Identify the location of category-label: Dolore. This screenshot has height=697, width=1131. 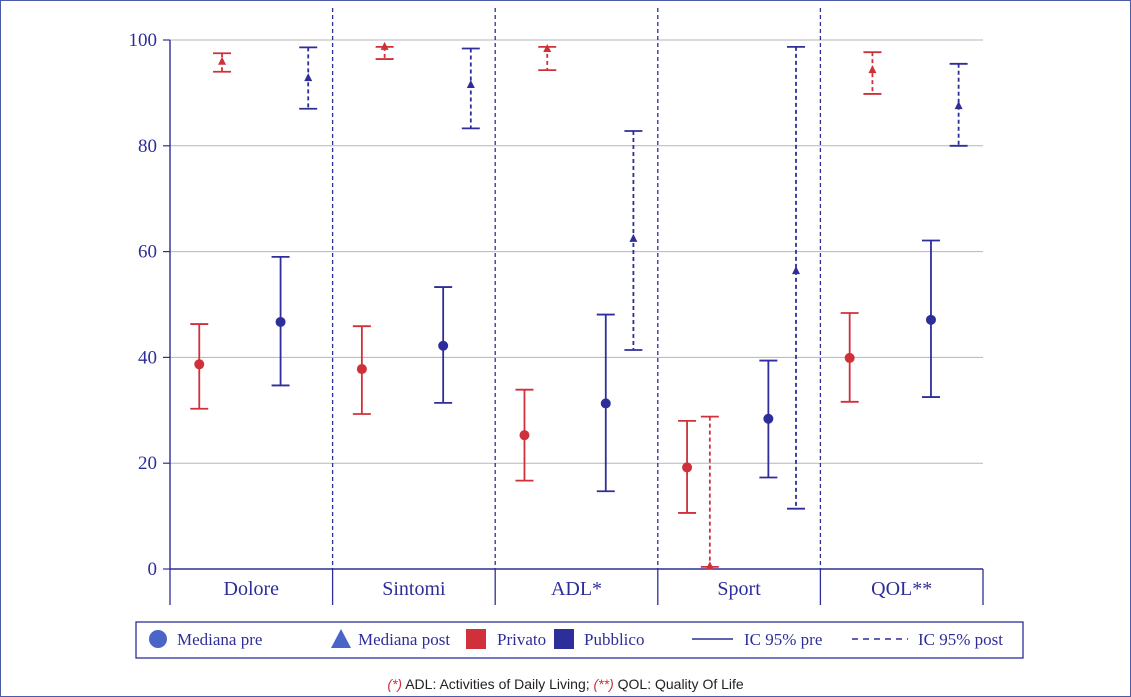
(252, 589).